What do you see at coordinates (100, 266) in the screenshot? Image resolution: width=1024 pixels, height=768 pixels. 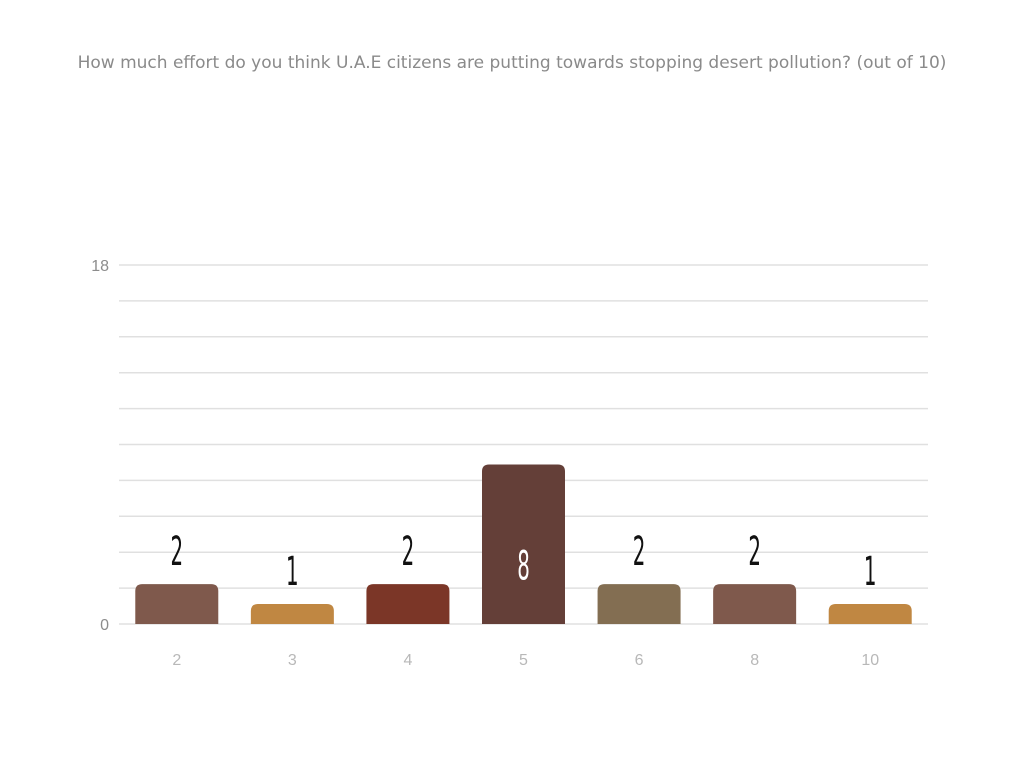 I see `y-tick-label: 18` at bounding box center [100, 266].